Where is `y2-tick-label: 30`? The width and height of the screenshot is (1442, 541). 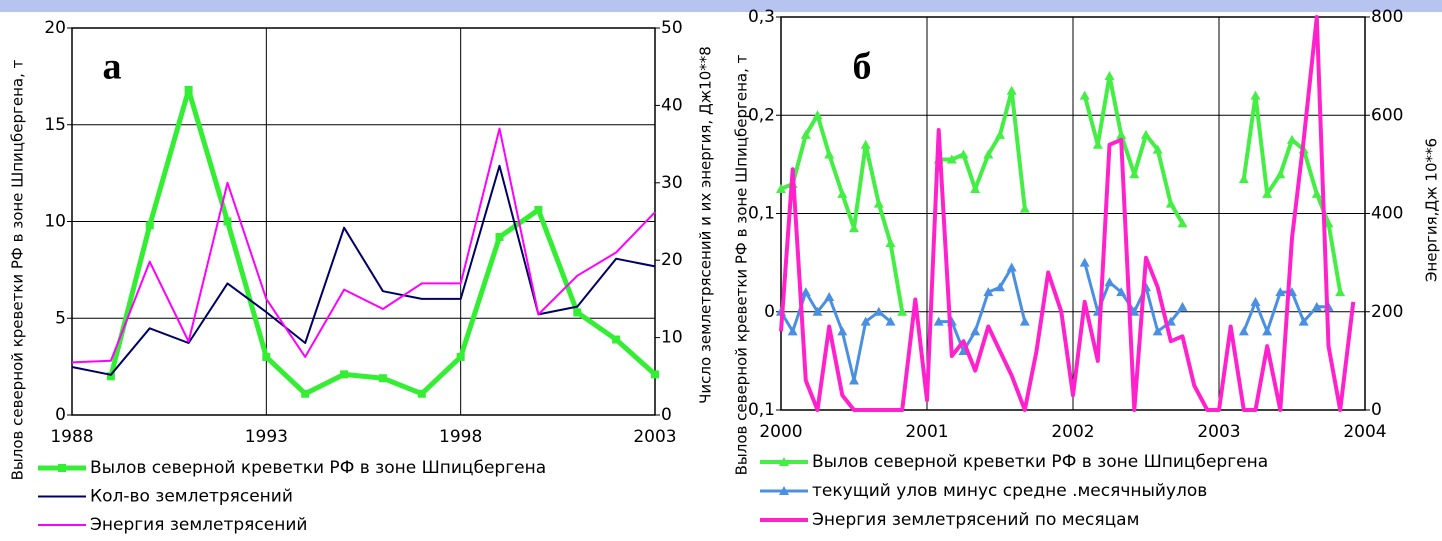
y2-tick-label: 30 is located at coordinates (672, 183).